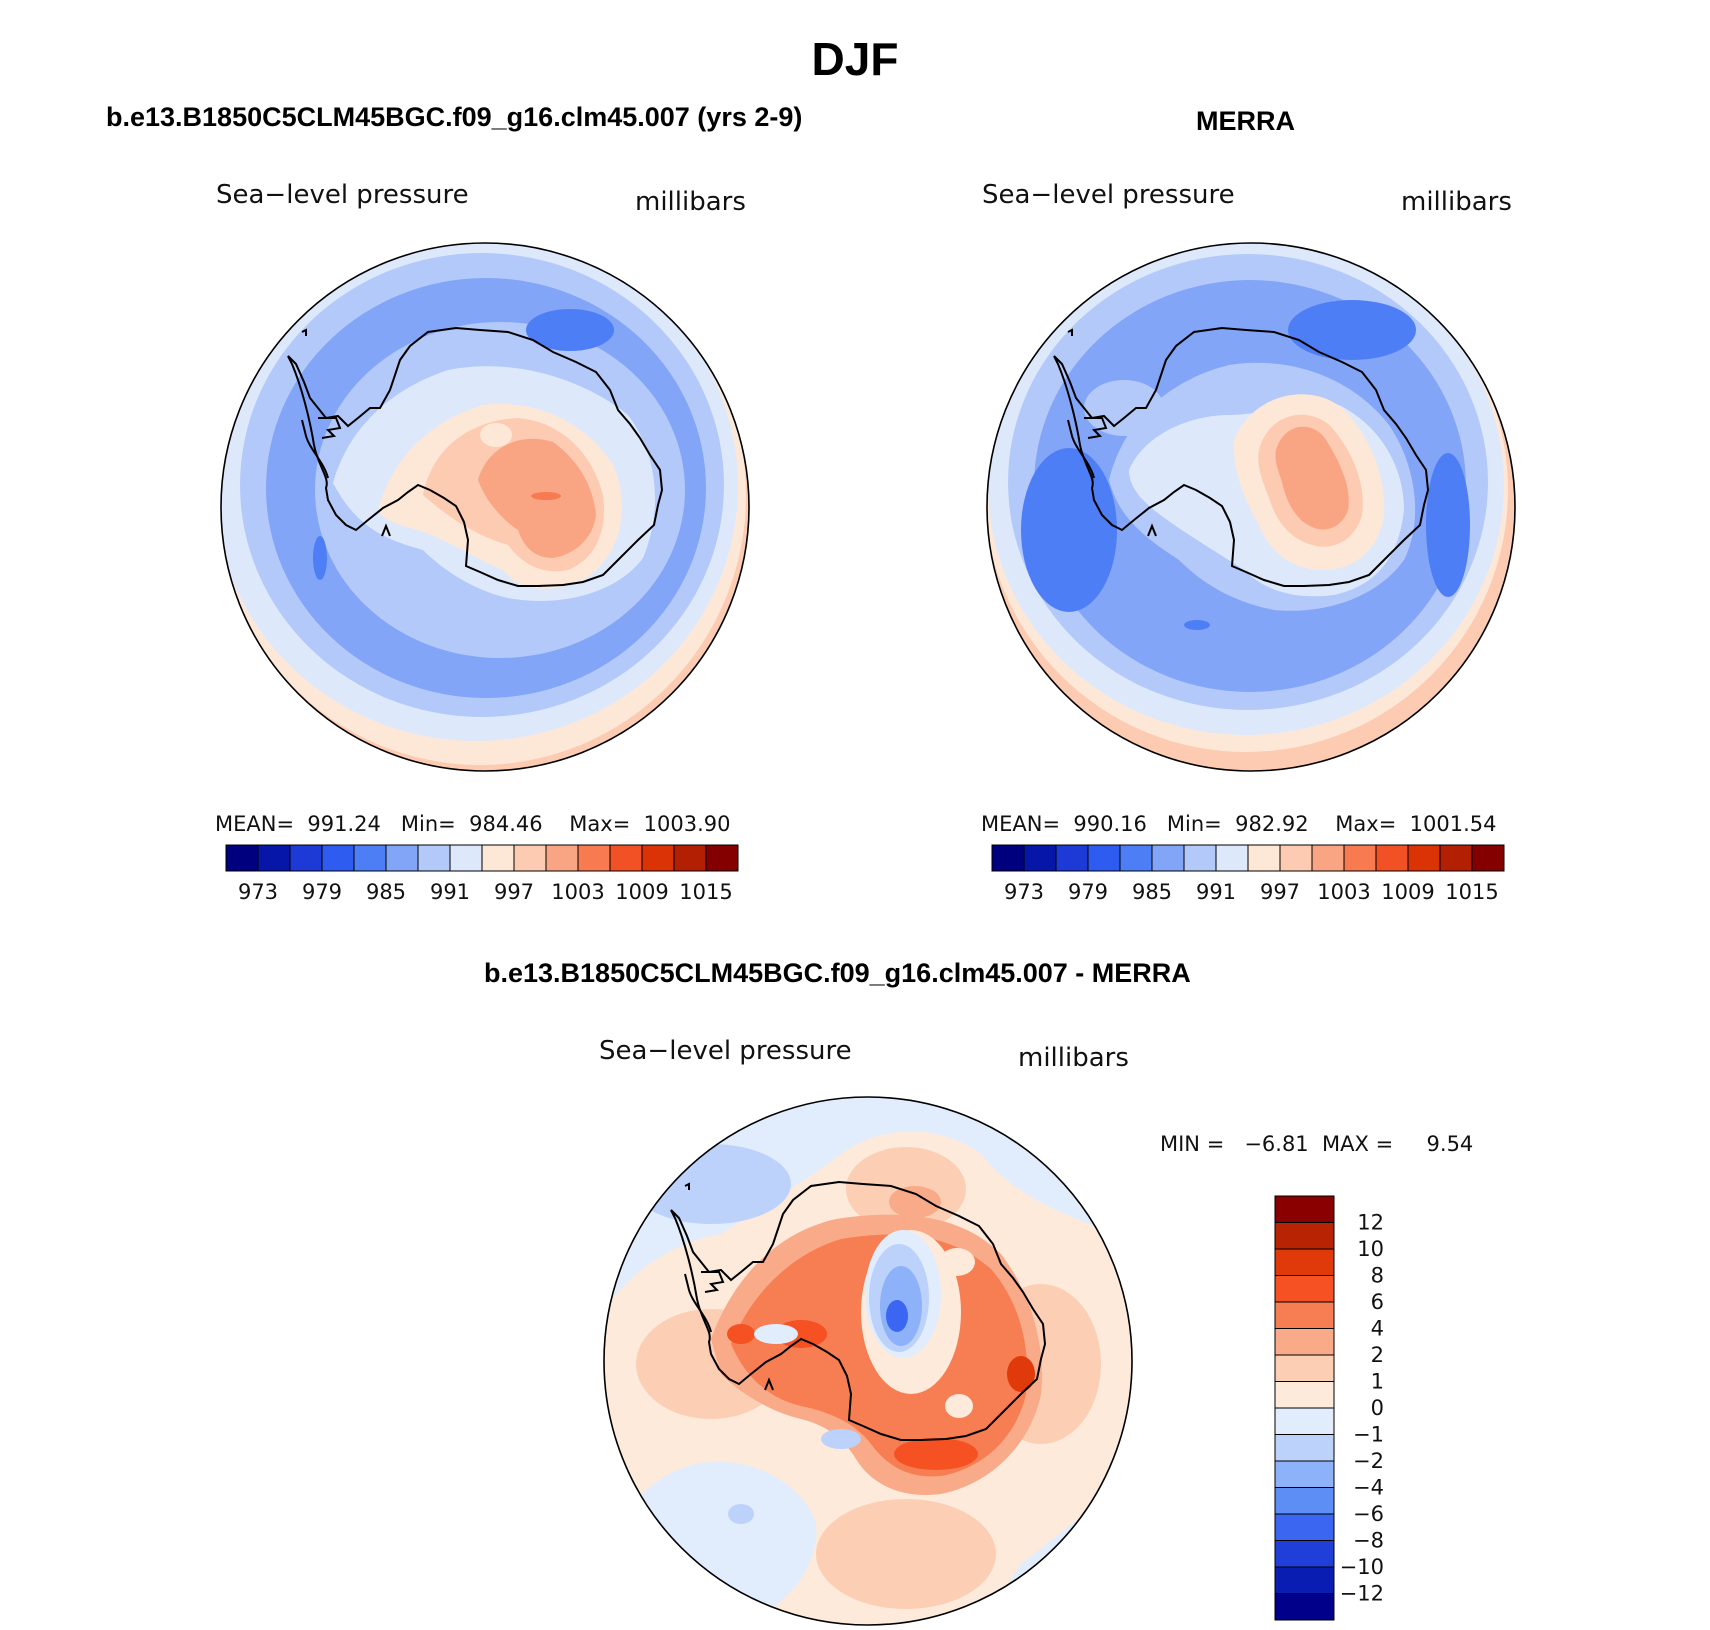 The width and height of the screenshot is (1710, 1630). I want to click on colorbar-tick-label: −8, so click(1368, 1541).